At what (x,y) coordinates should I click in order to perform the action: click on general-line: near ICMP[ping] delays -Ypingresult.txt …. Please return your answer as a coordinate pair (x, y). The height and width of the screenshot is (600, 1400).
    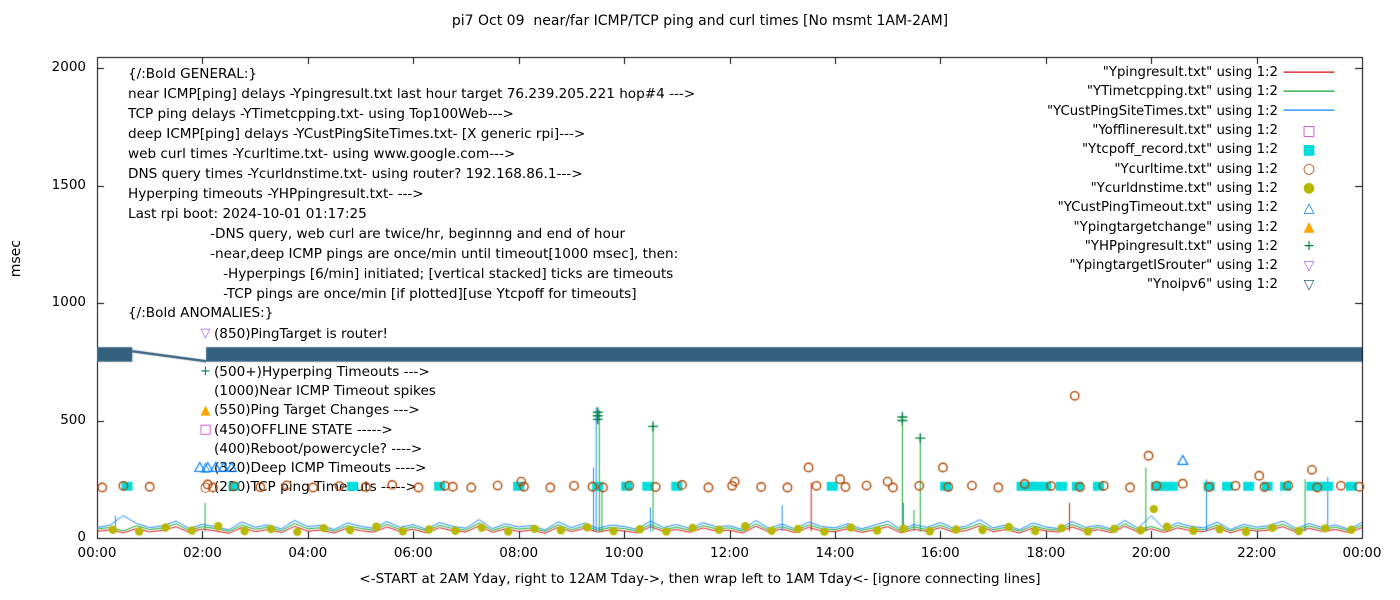
    Looking at the image, I should click on (412, 94).